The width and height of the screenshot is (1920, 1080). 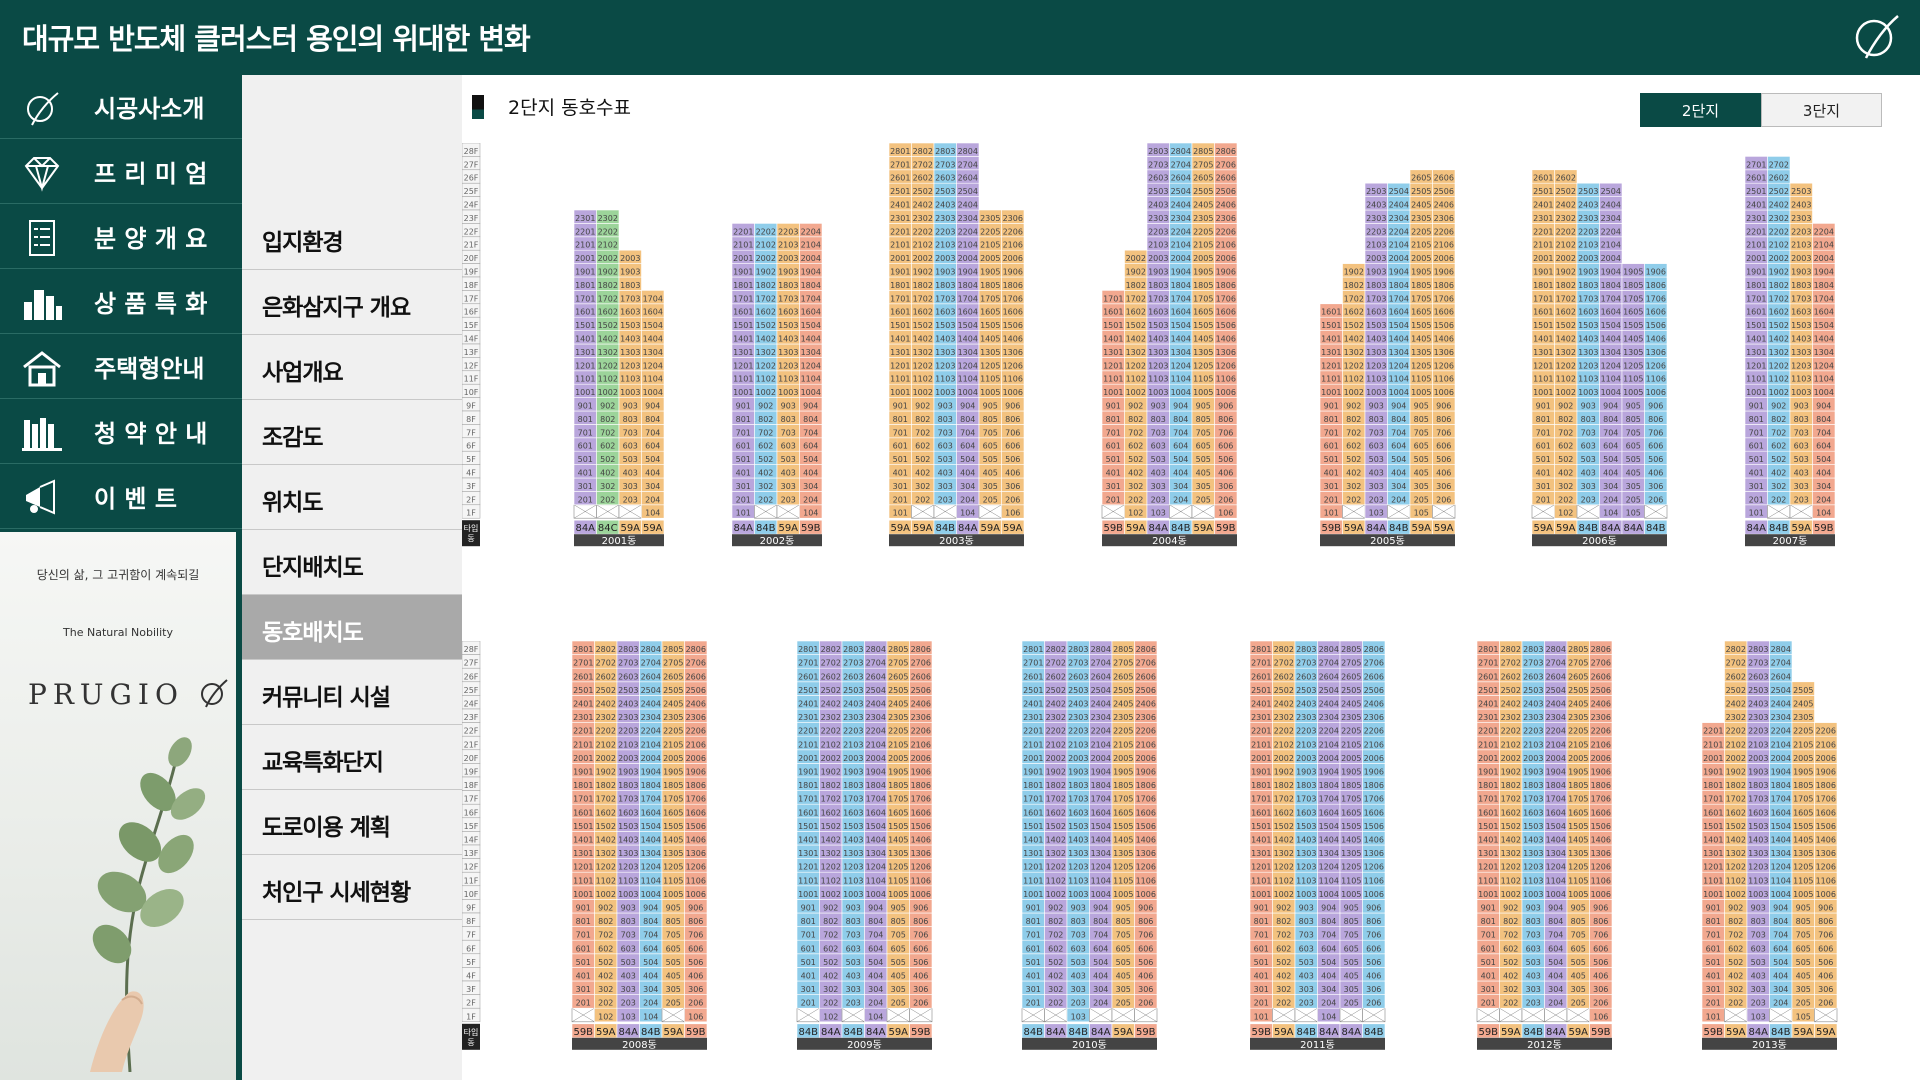 I want to click on unit-number: 1104, so click(x=1611, y=379).